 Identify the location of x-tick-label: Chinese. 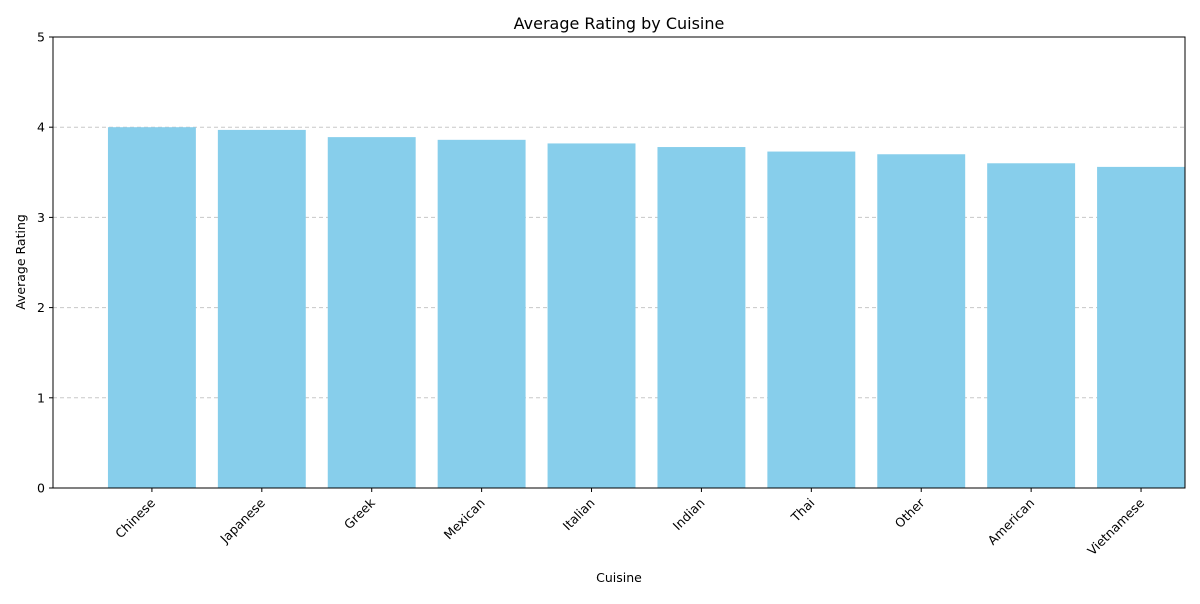
(135, 518).